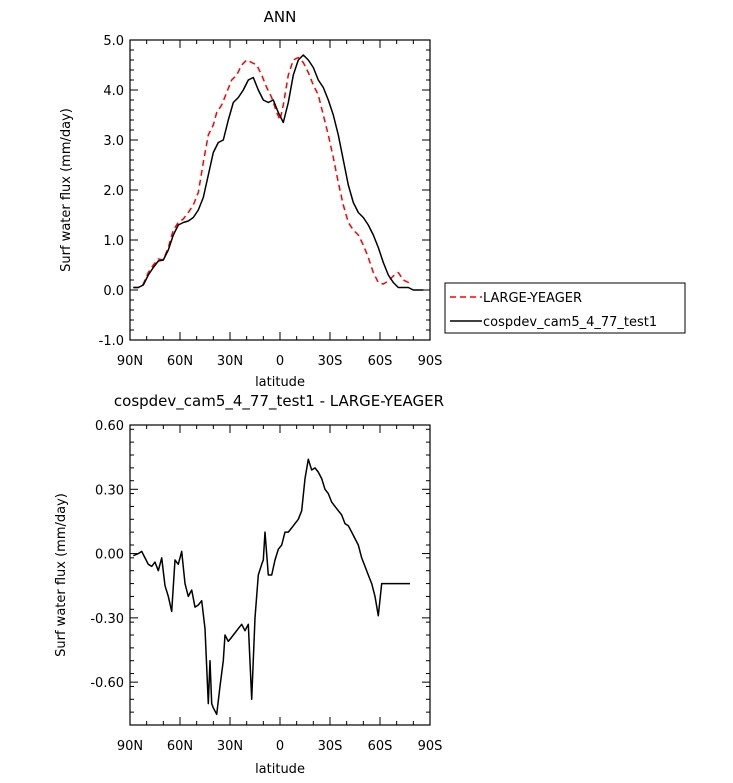  I want to click on bottom-y-tick-label: 0.60, so click(109, 426).